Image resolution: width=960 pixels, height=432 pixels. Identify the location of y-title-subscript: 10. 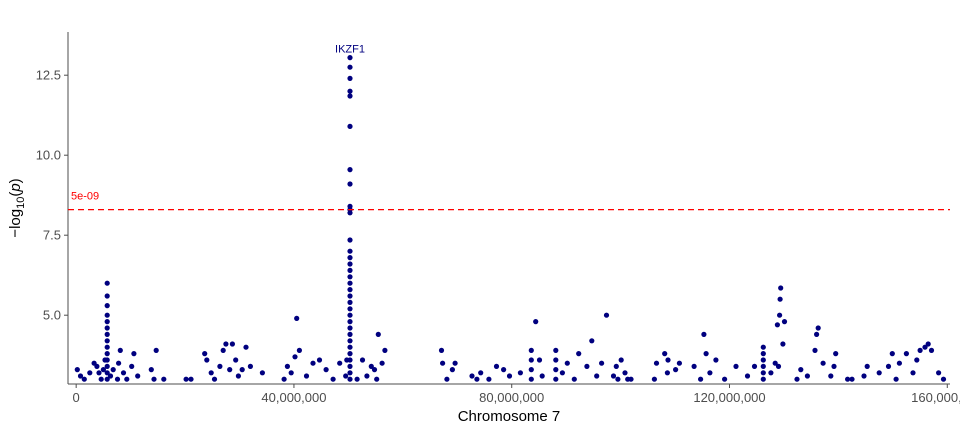
(21, 203).